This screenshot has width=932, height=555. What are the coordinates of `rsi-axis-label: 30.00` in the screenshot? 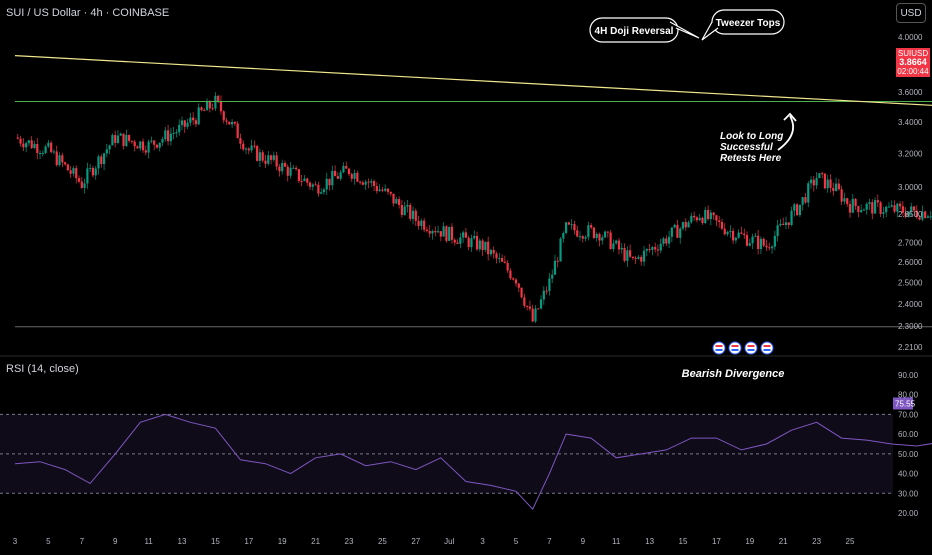 It's located at (908, 493).